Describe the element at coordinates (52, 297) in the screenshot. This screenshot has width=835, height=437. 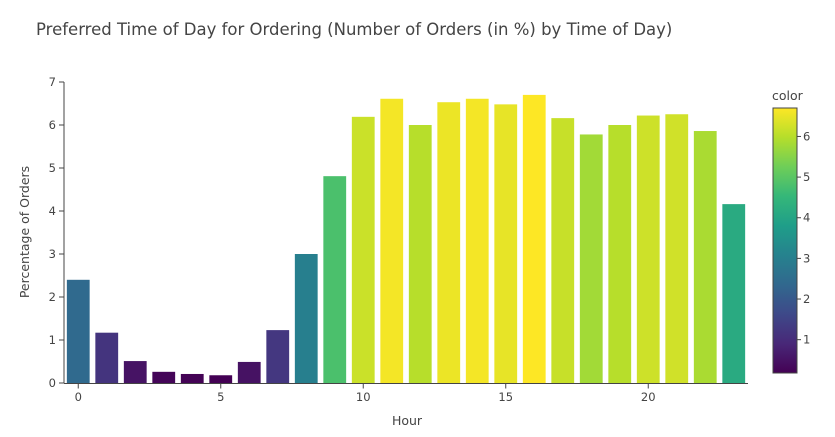
I see `y-tick-label: 2` at that location.